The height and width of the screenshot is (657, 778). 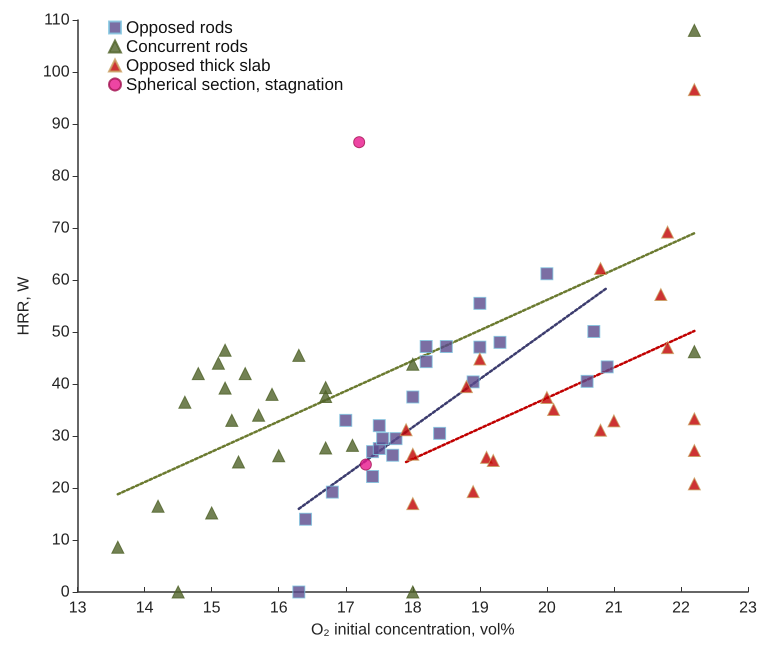 I want to click on x-tick-label: 22, so click(x=681, y=608).